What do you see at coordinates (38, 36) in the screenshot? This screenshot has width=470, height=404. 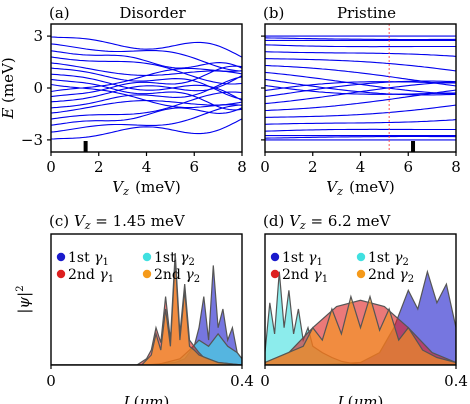 I see `y-tick-label: 3` at bounding box center [38, 36].